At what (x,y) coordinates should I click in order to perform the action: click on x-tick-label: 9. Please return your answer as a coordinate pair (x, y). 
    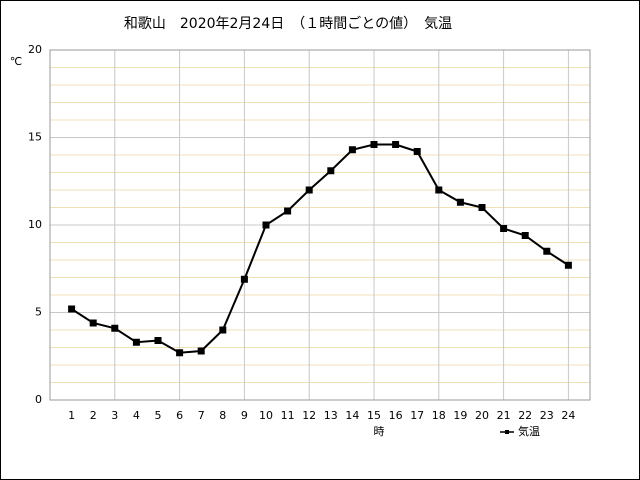
    Looking at the image, I should click on (244, 415).